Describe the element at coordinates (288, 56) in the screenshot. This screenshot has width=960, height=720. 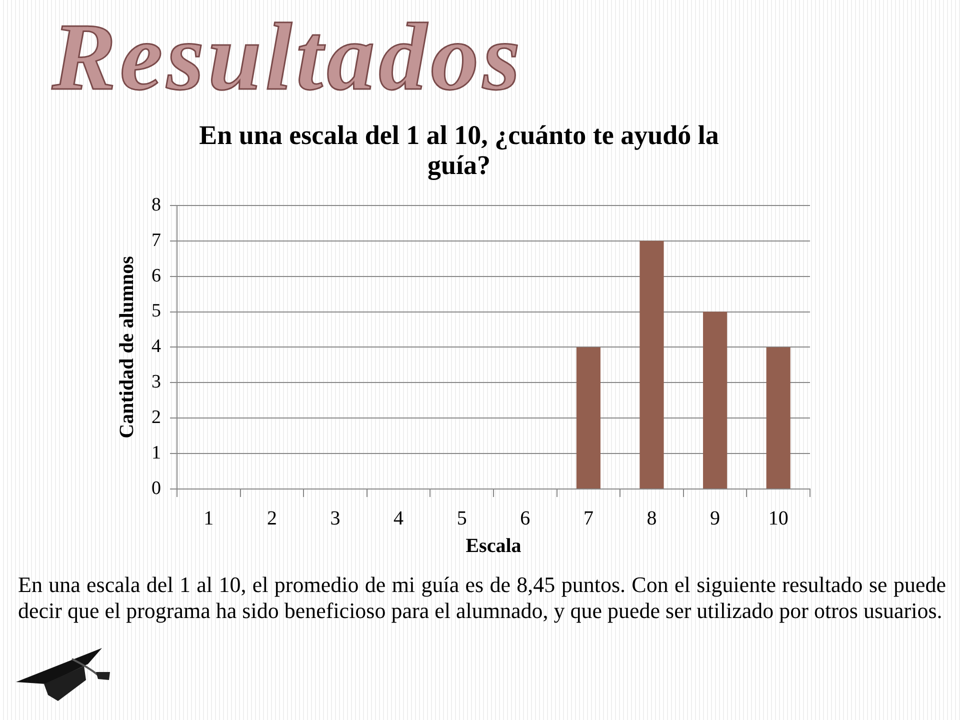
I see `chart-title: Resultados` at that location.